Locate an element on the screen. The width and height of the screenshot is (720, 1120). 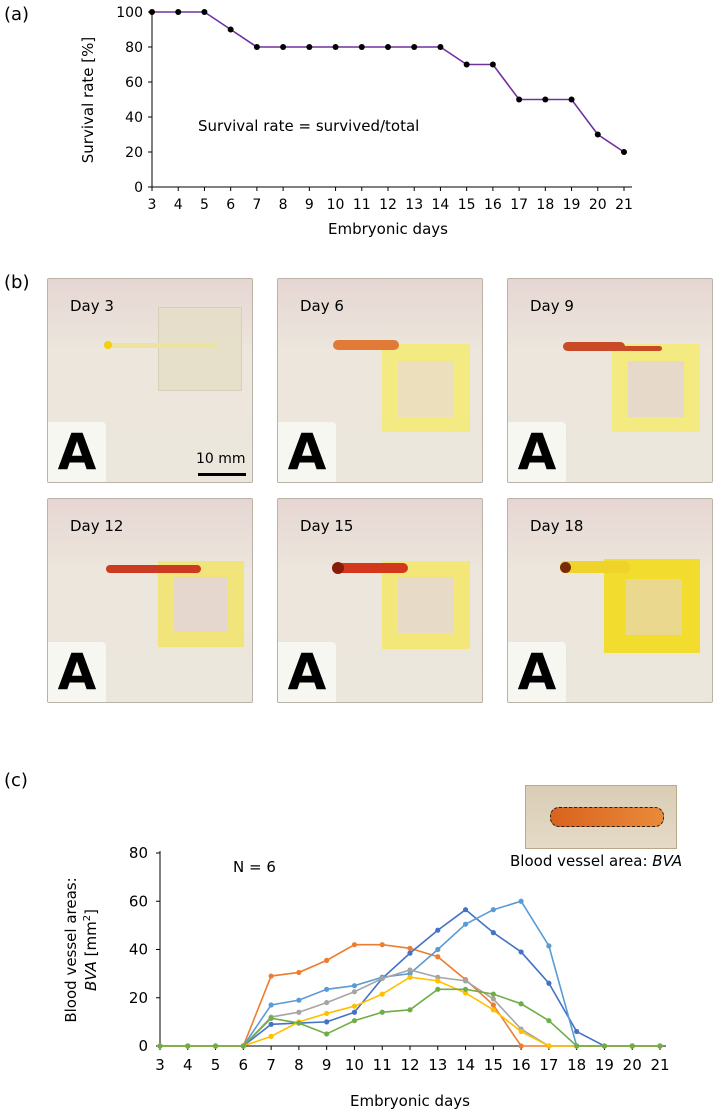
y-tick-label: 0 is located at coordinates (138, 188).